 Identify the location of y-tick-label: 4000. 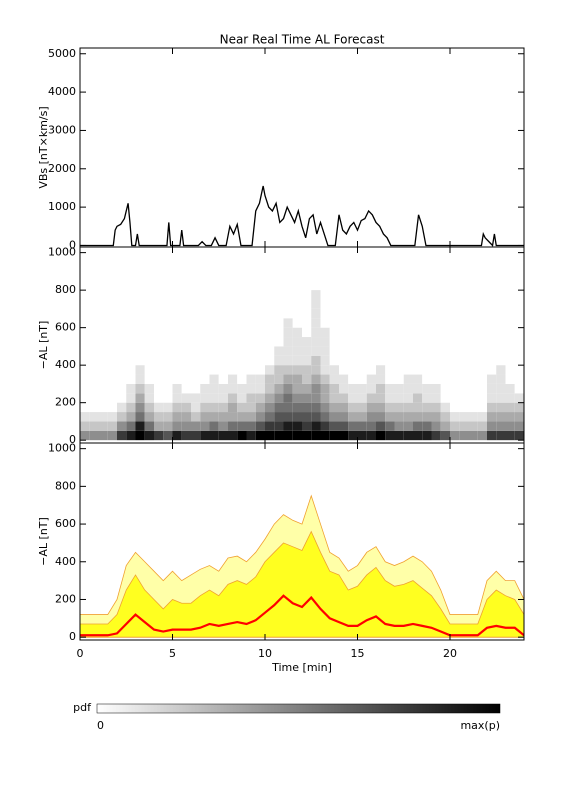
(62, 91).